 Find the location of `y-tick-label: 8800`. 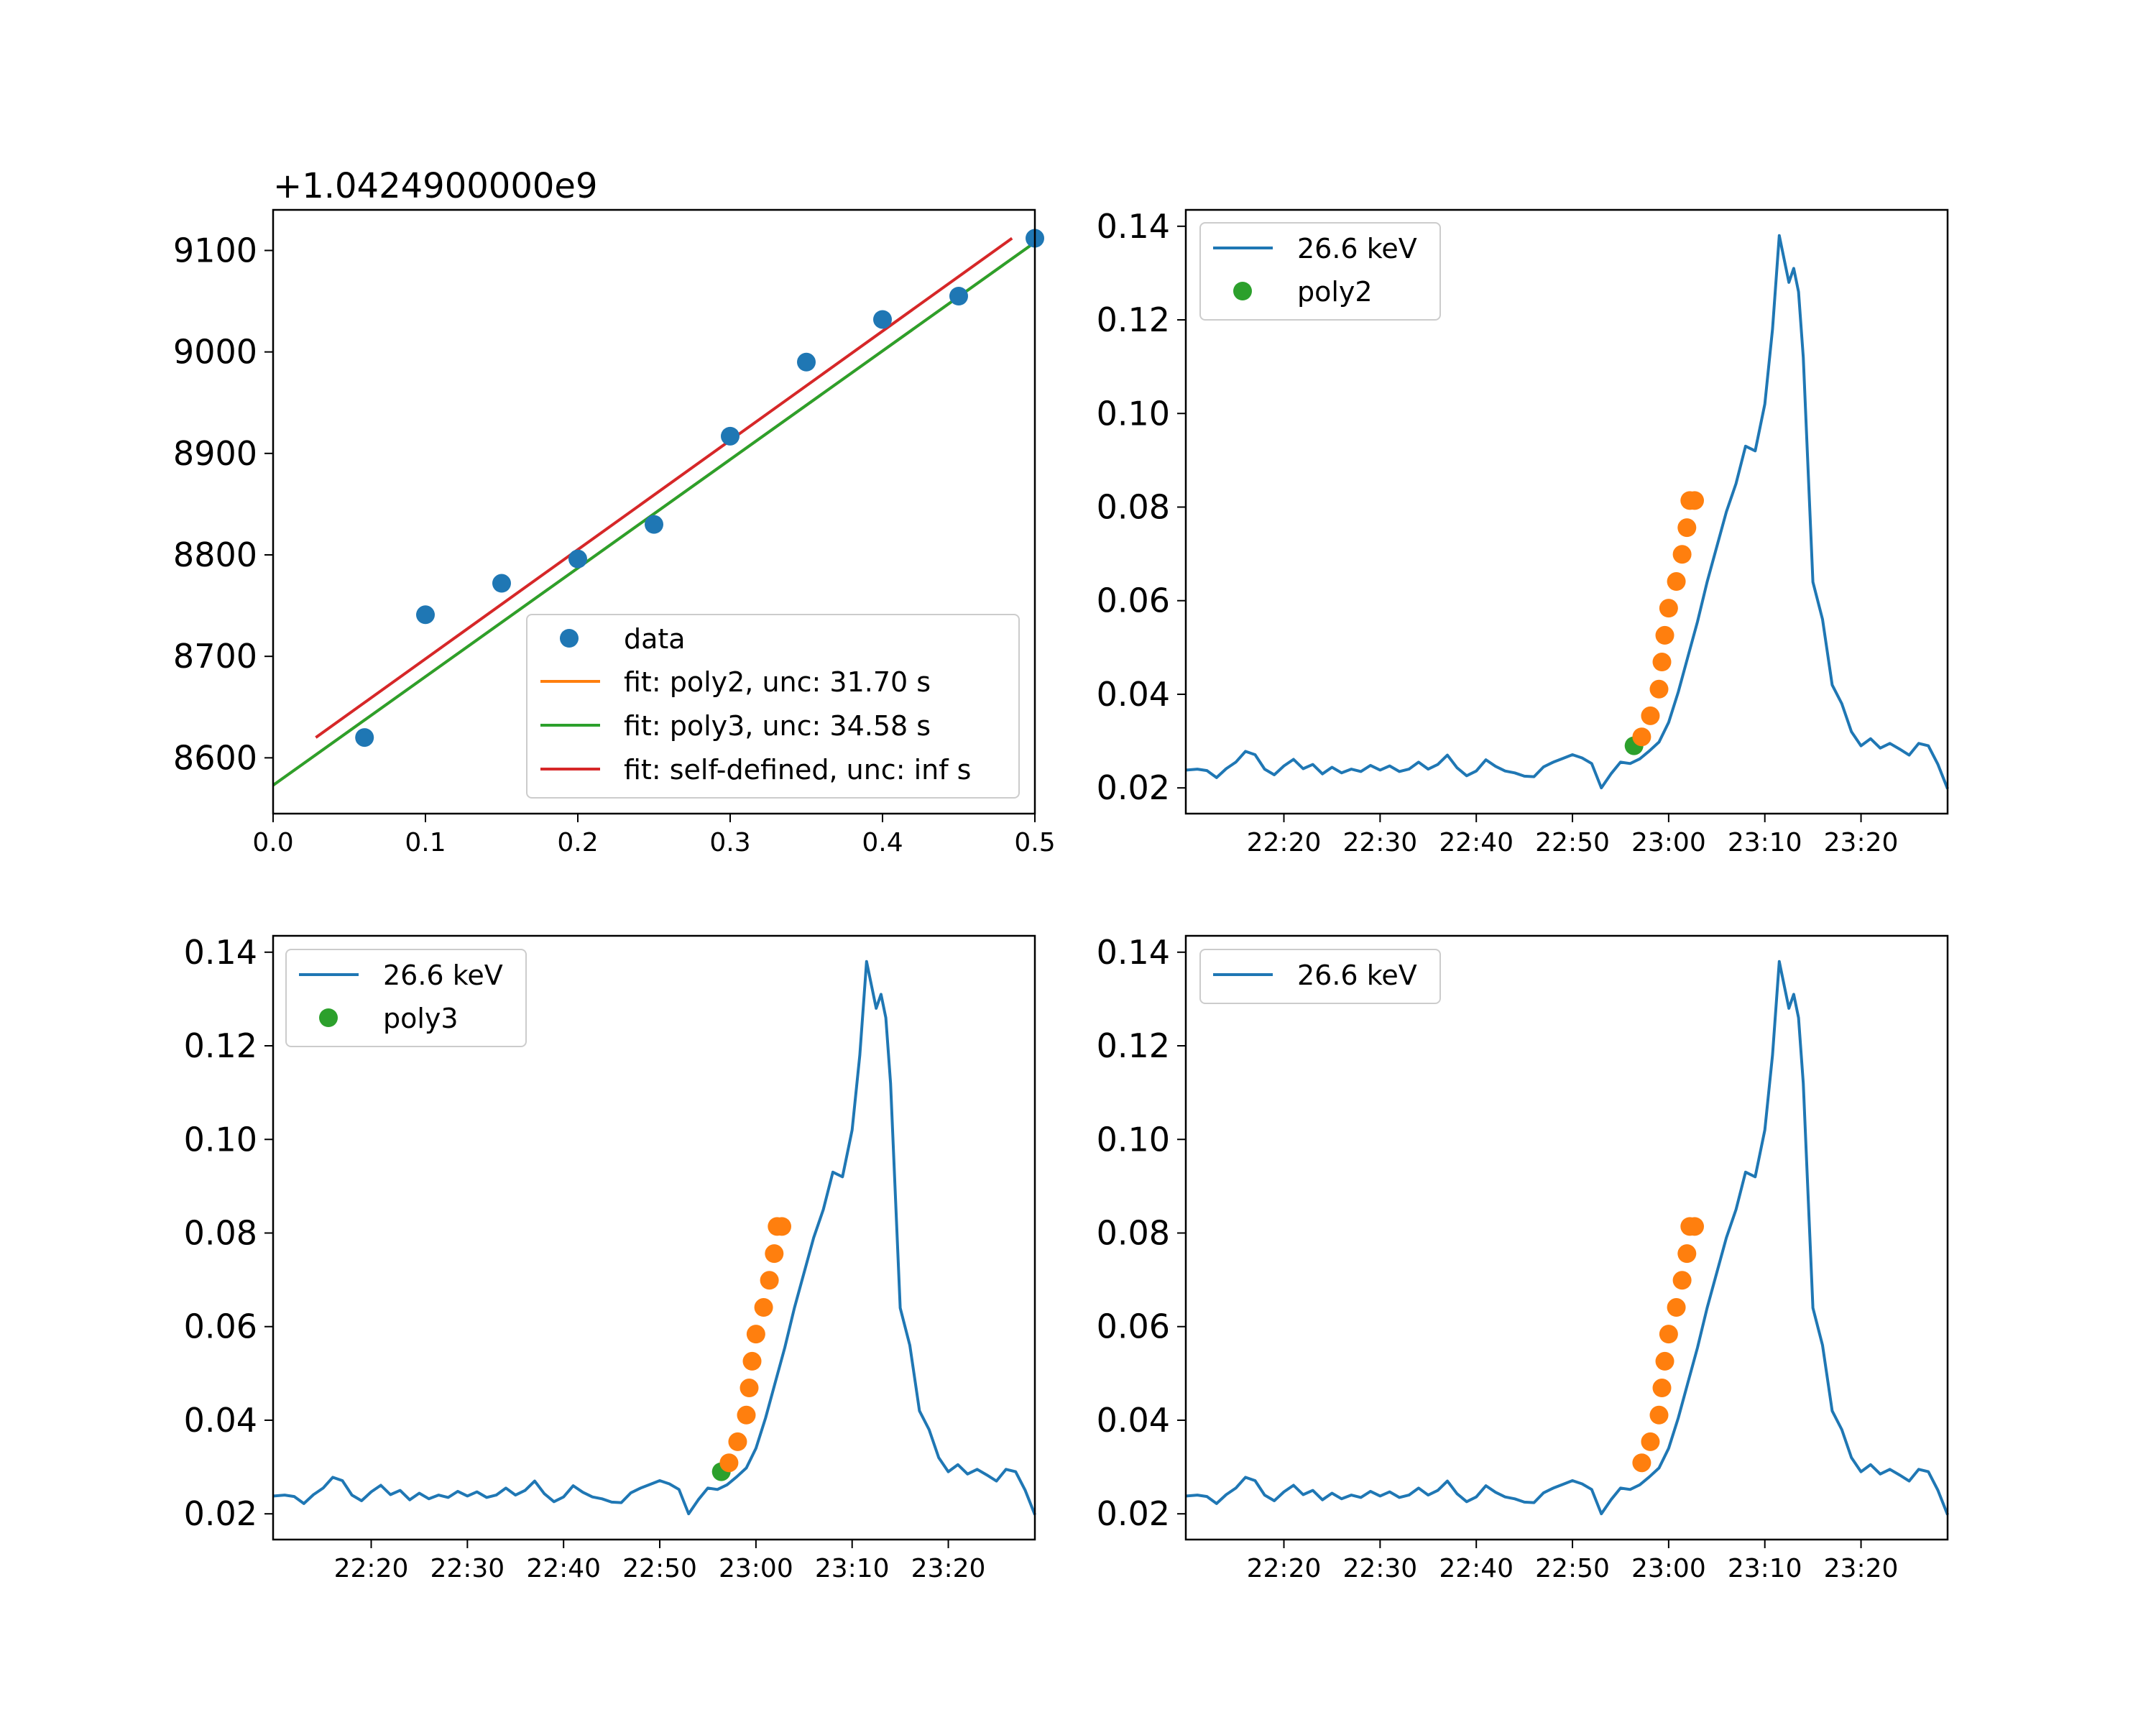

y-tick-label: 8800 is located at coordinates (215, 554).